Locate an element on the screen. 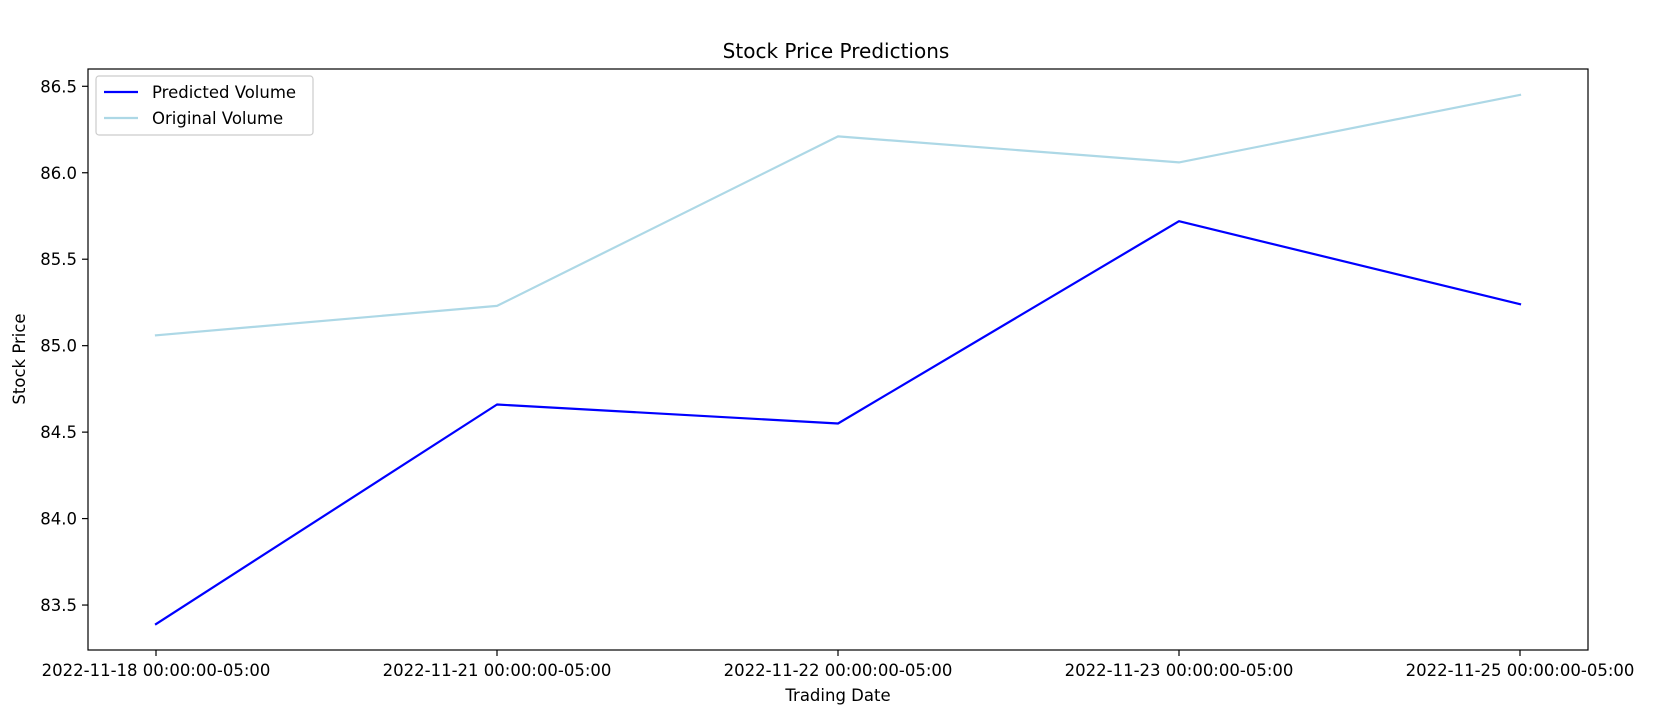 This screenshot has height=714, width=1673. legend-label-original-volume: Original Volume is located at coordinates (217, 118).